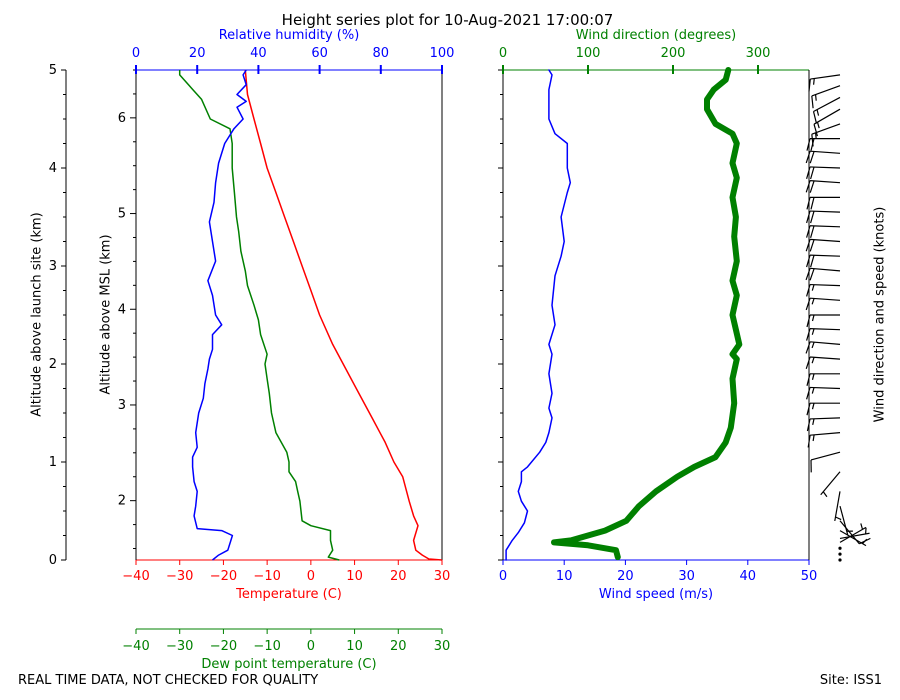 The height and width of the screenshot is (700, 900). Describe the element at coordinates (53, 70) in the screenshot. I see `launch-axis-tick-label: 5` at that location.